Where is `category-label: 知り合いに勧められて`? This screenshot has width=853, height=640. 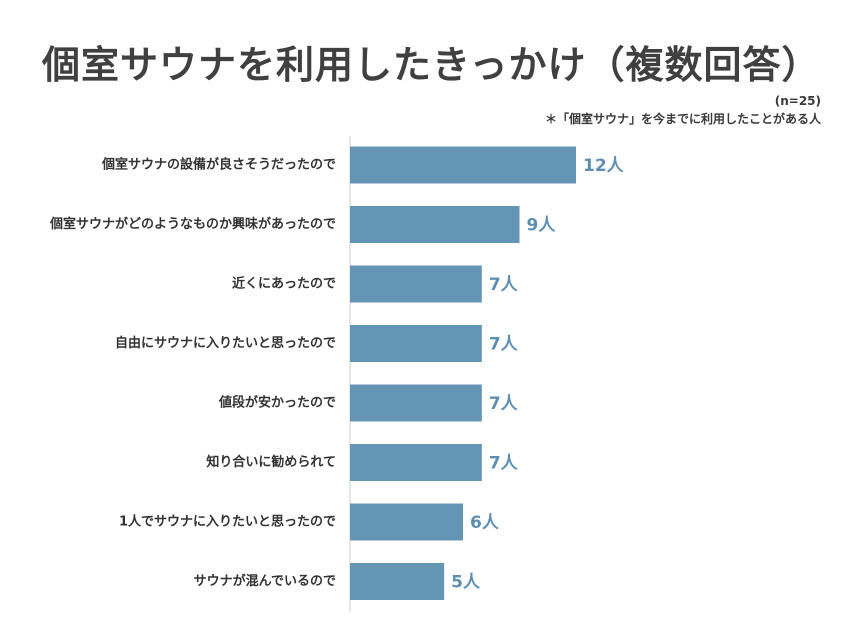 category-label: 知り合いに勧められて is located at coordinates (271, 462).